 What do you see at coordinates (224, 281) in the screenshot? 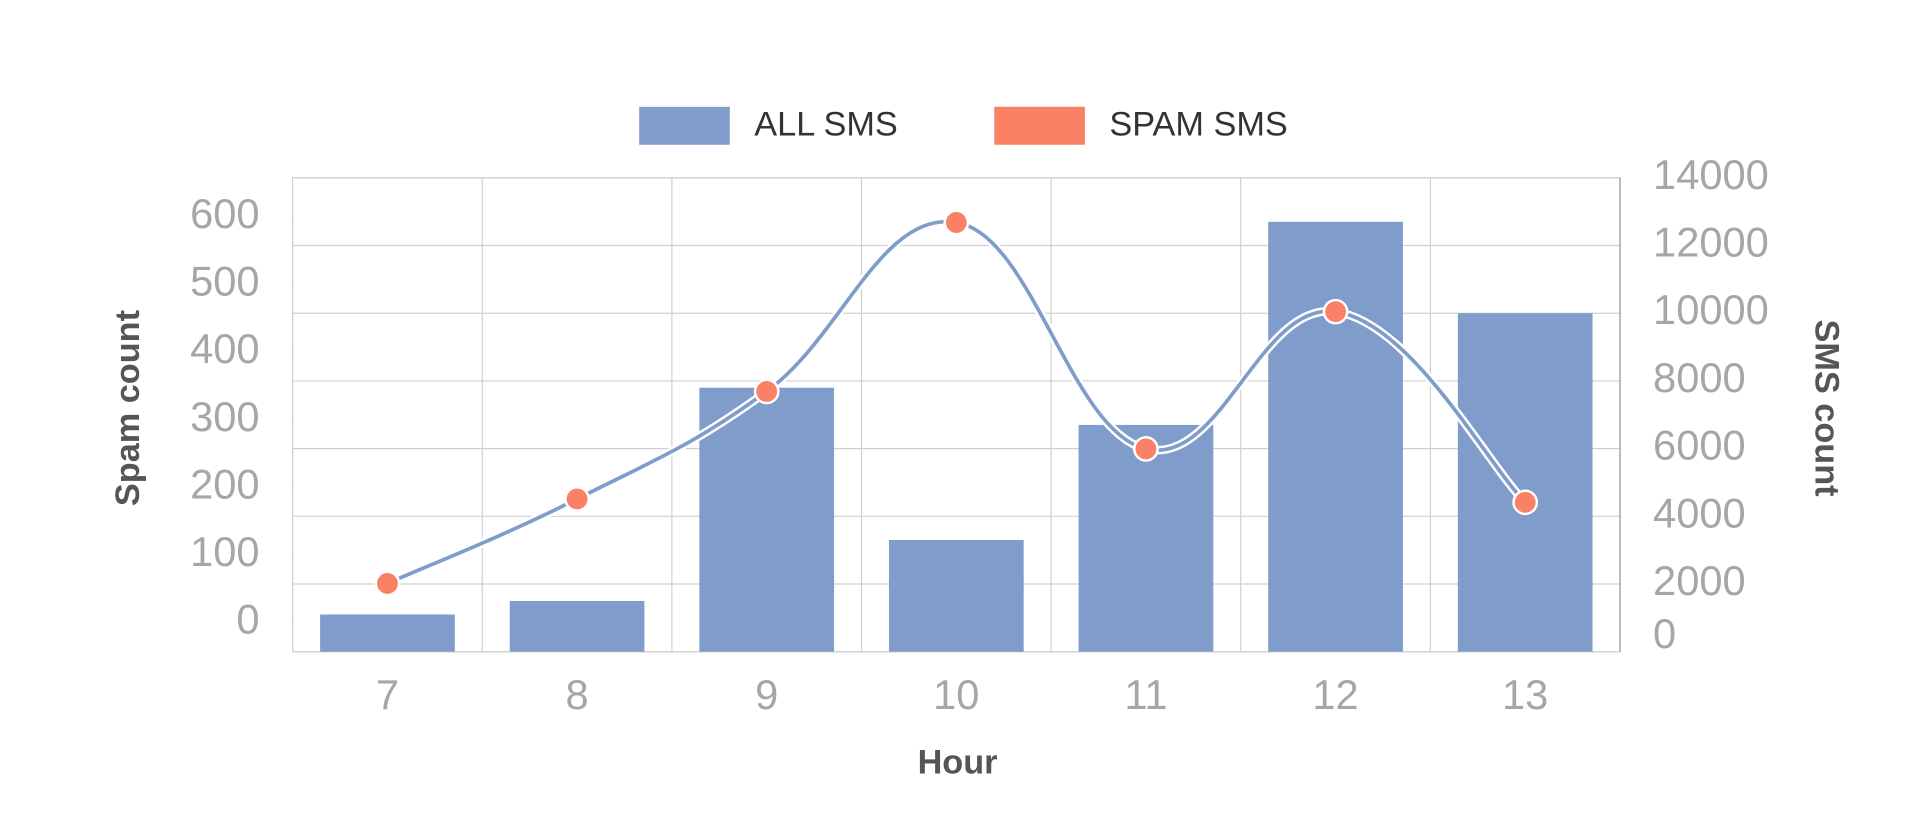
I see `y-tick-label: 500` at bounding box center [224, 281].